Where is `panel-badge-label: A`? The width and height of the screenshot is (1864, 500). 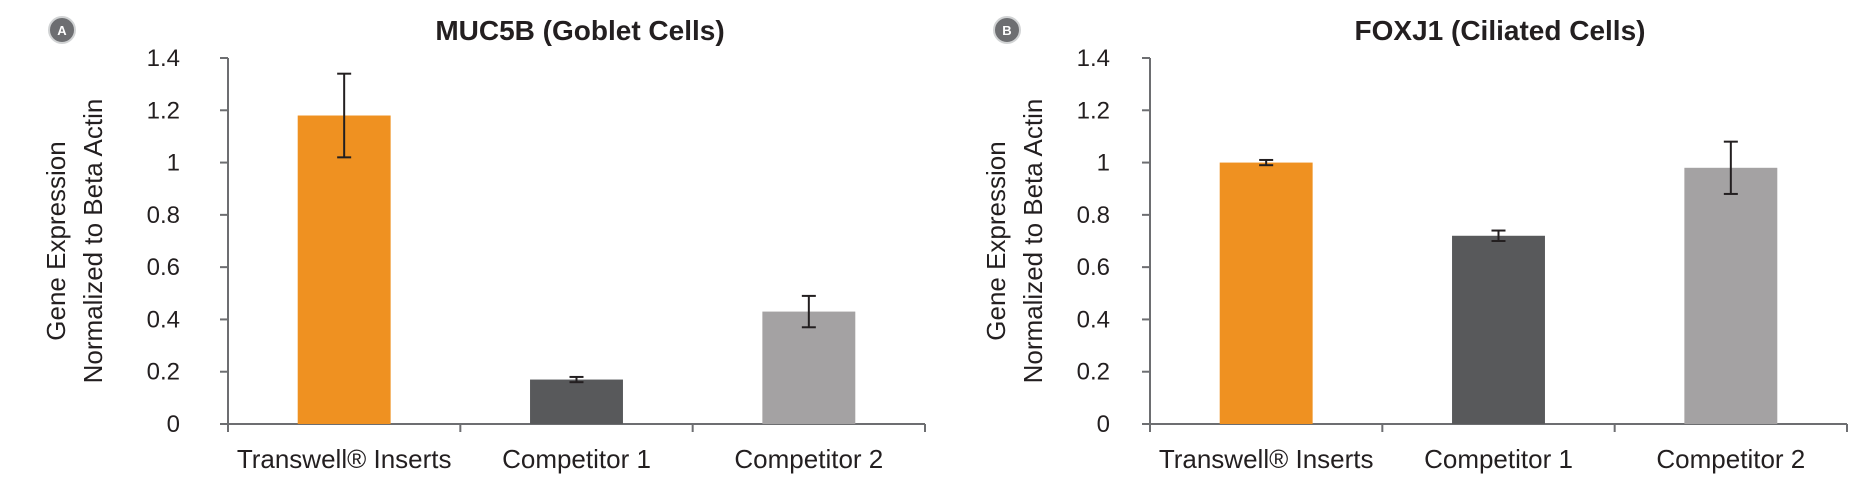 panel-badge-label: A is located at coordinates (62, 30).